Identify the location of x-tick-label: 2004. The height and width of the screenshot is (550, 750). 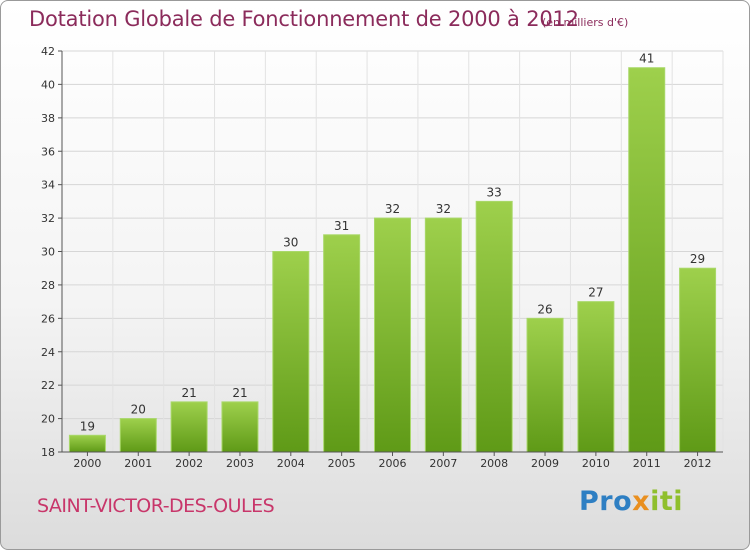
(291, 463).